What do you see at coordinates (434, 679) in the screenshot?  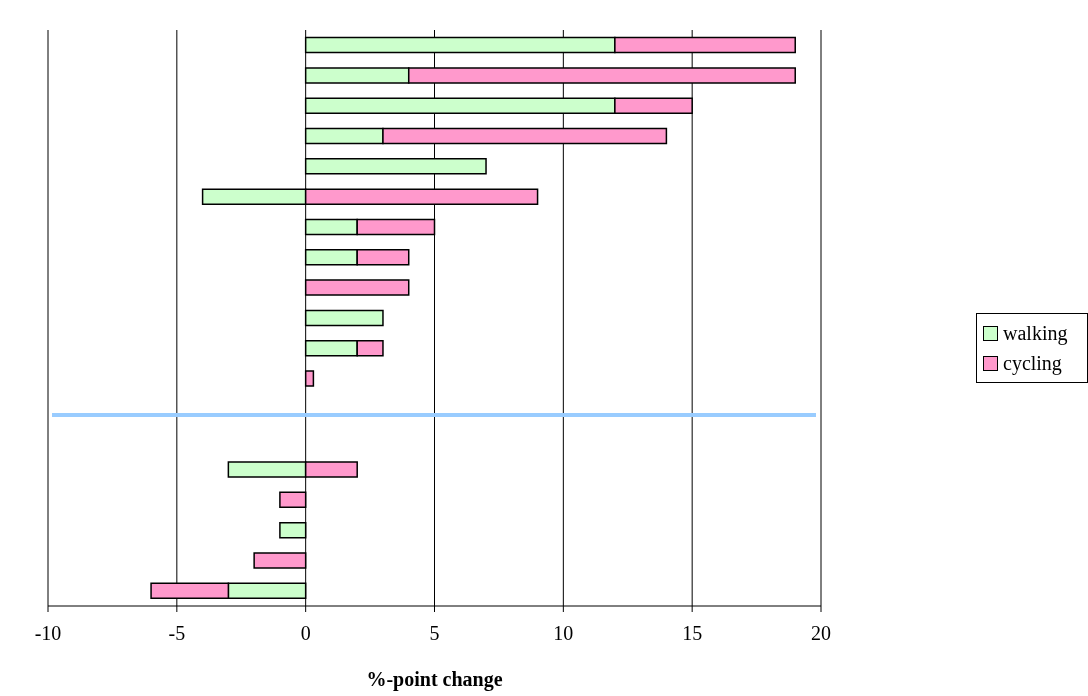 I see `x-axis-title: %-point change` at bounding box center [434, 679].